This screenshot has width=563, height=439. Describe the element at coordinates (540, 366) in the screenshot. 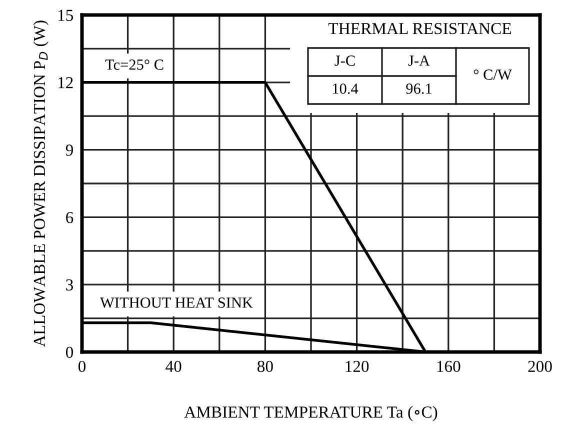

I see `x-tick-label: 200` at that location.